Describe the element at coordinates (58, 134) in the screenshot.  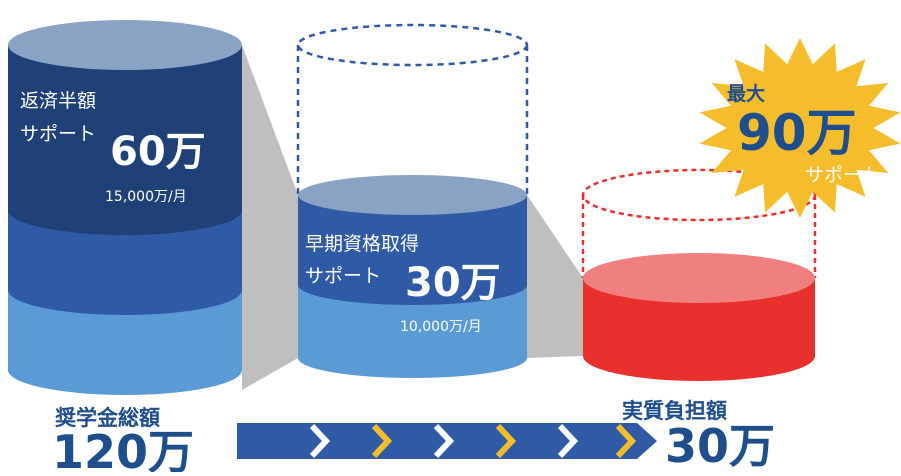
I see `cylinder1-title-line2: サポート` at that location.